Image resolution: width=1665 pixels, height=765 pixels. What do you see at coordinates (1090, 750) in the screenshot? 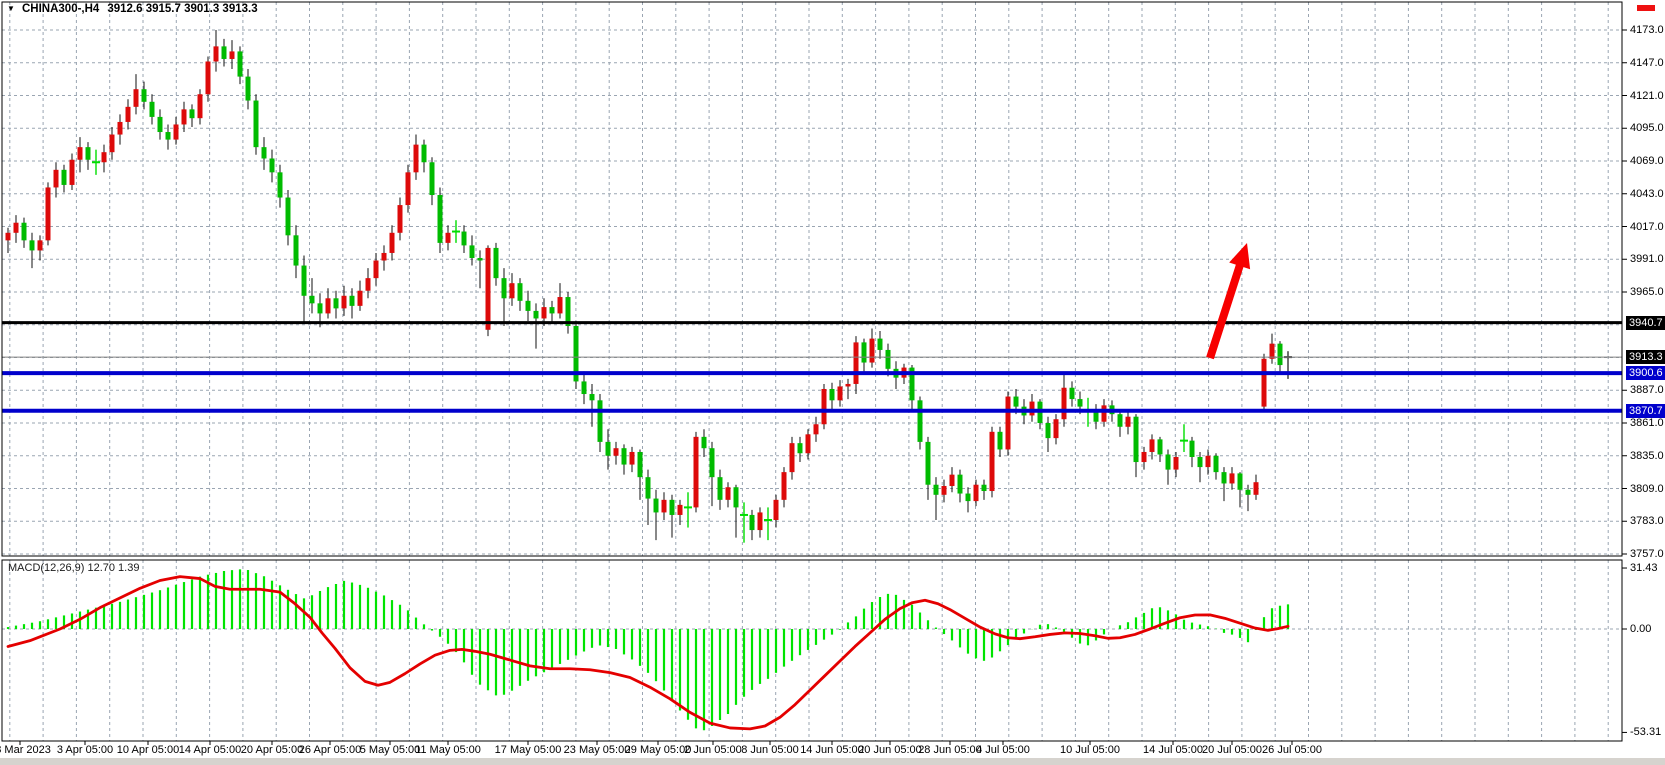
I see `date-label: 10 Jul 05:00` at bounding box center [1090, 750].